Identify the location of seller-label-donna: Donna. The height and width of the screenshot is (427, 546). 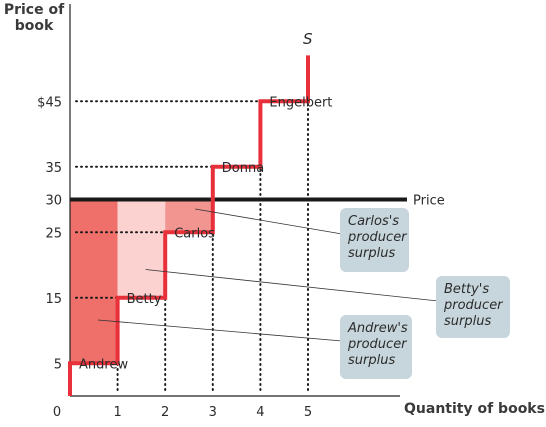
(243, 168).